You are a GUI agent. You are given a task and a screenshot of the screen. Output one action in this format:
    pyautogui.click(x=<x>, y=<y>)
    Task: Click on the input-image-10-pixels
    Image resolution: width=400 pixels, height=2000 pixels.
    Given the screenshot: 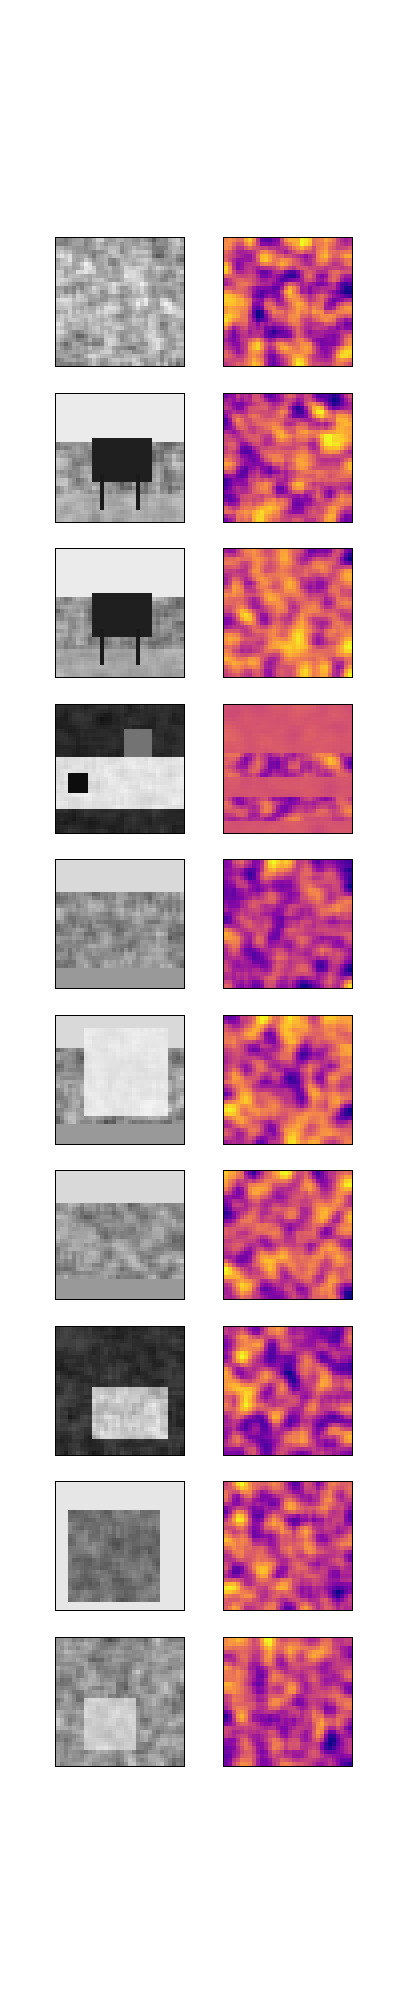 What is the action you would take?
    pyautogui.click(x=120, y=1702)
    